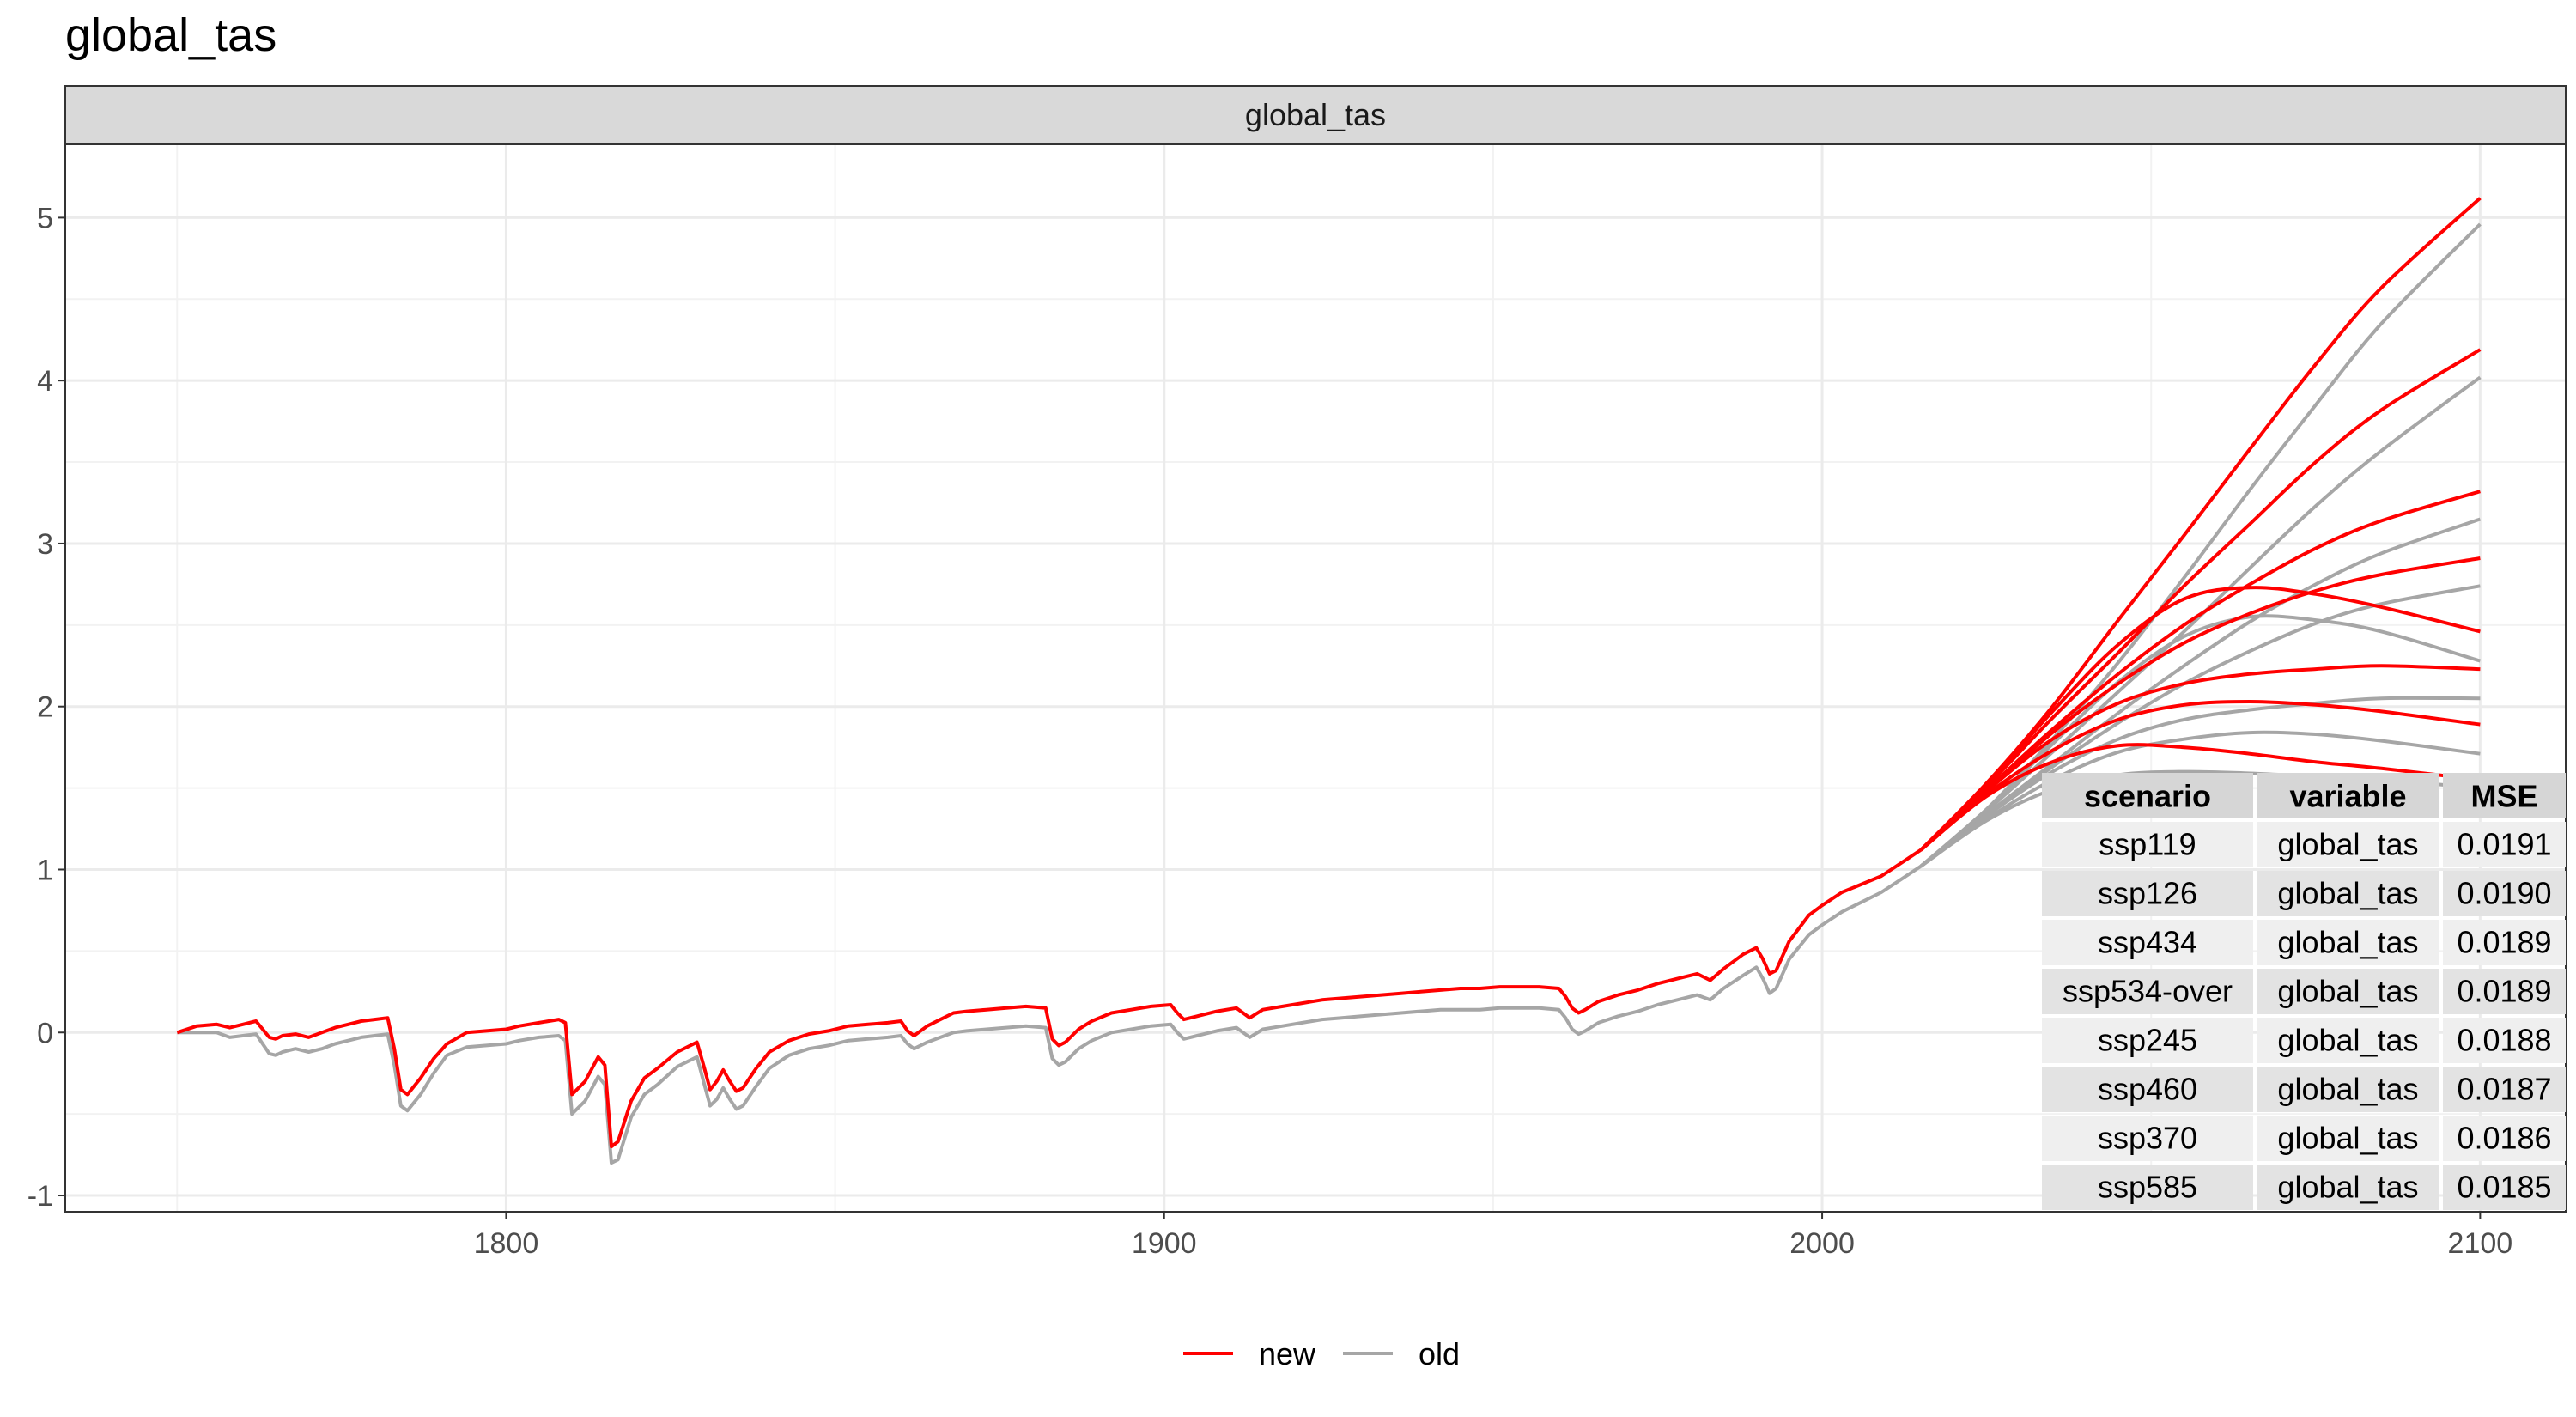 Image resolution: width=2576 pixels, height=1417 pixels. What do you see at coordinates (1822, 1243) in the screenshot?
I see `x-tick-label: 2000` at bounding box center [1822, 1243].